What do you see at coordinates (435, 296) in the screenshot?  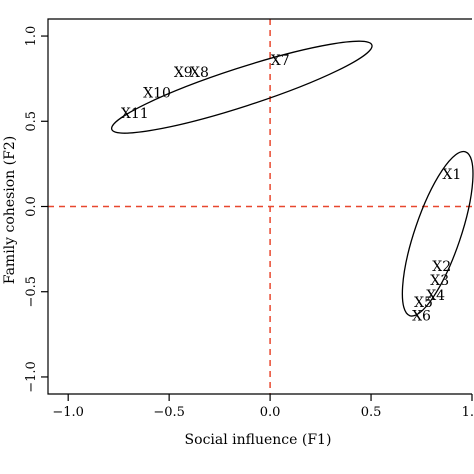 I see `point-label-x4: X4` at bounding box center [435, 296].